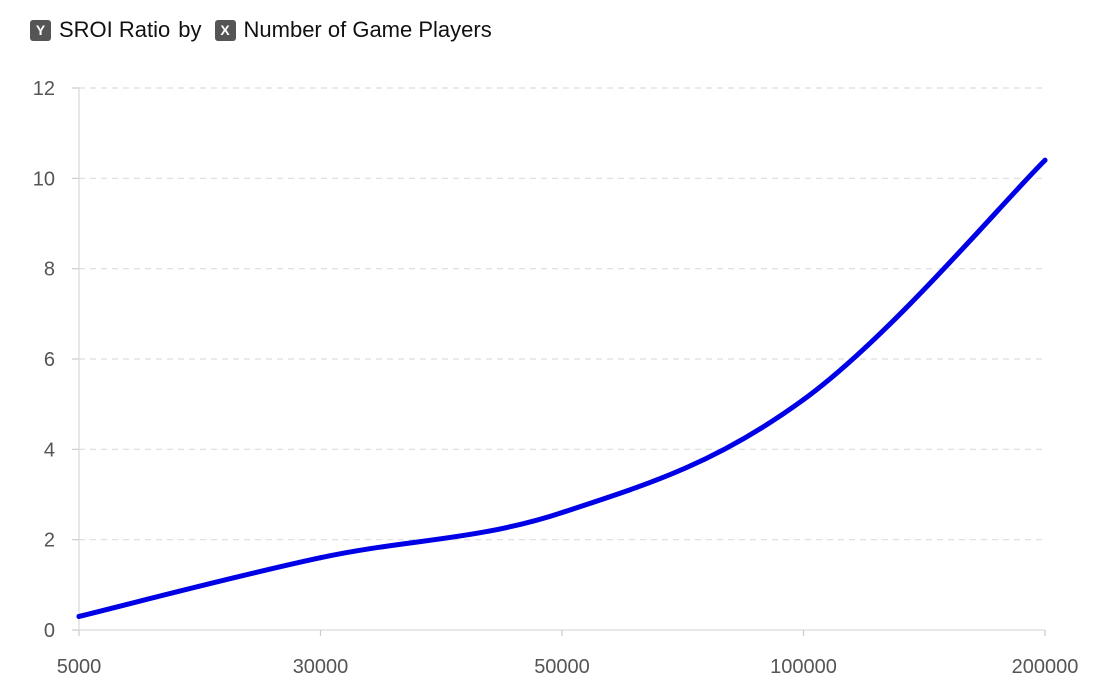  Describe the element at coordinates (190, 29) in the screenshot. I see `by-connector: by` at that location.